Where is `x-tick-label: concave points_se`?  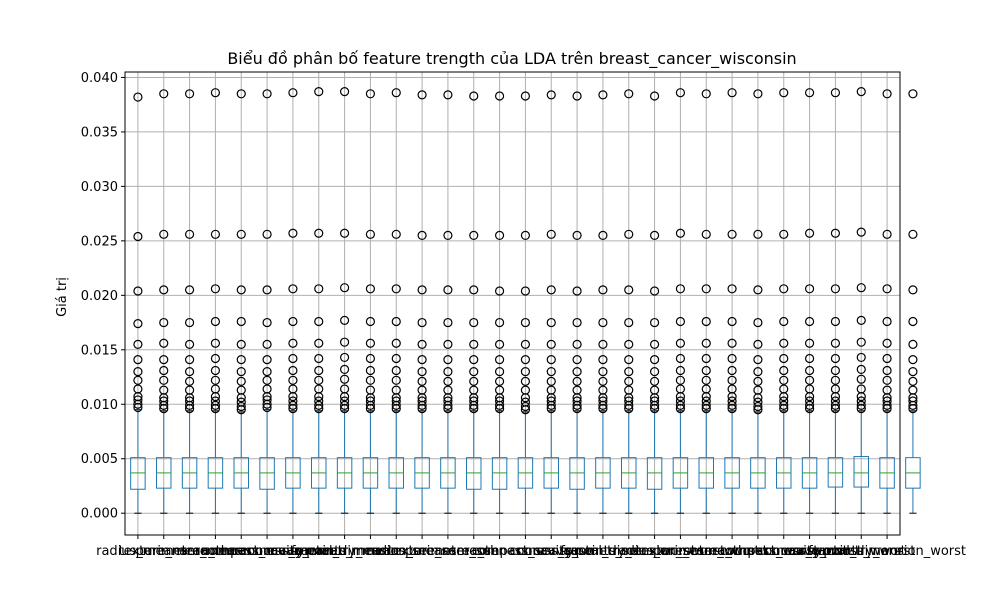
x-tick-label: concave points_se is located at coordinates (576, 551).